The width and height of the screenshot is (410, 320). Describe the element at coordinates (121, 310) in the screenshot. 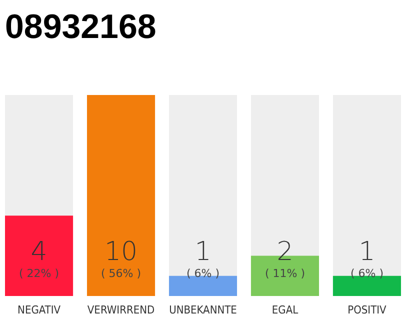

I see `x-tick-label: VERWIRREND` at that location.